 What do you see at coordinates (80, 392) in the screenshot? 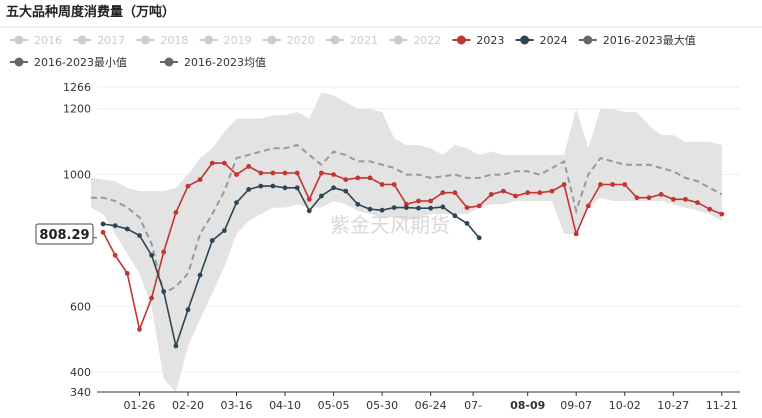
I see `y-tick-label: 340` at bounding box center [80, 392].